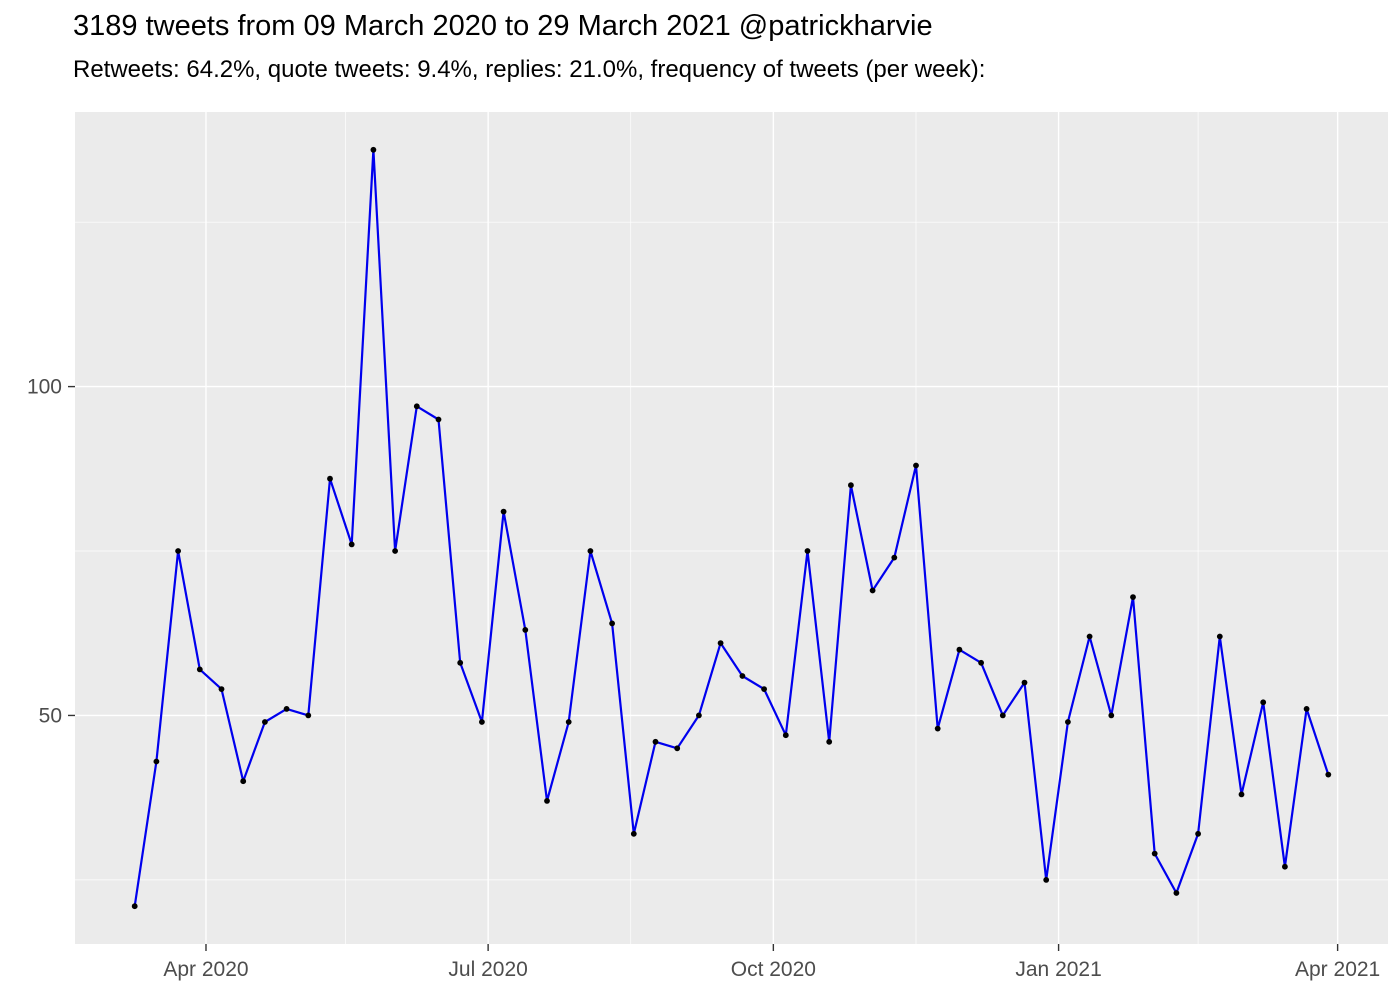 The height and width of the screenshot is (1000, 1400). I want to click on x-tick-label: Jan 2021, so click(1058, 969).